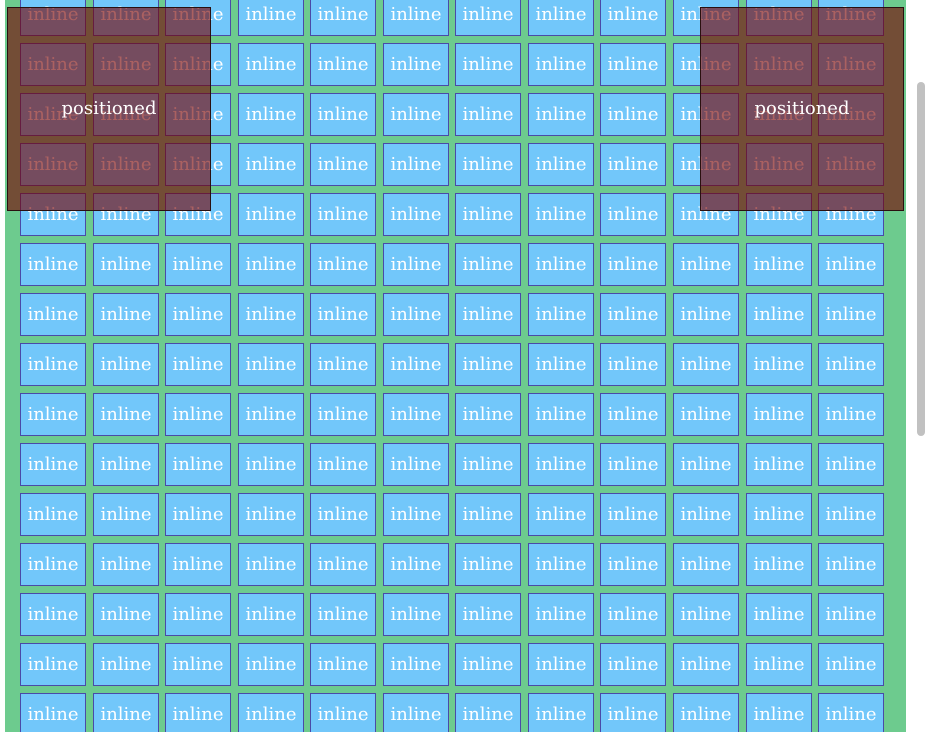  I want to click on vertical-scrollbar, so click(917, 366).